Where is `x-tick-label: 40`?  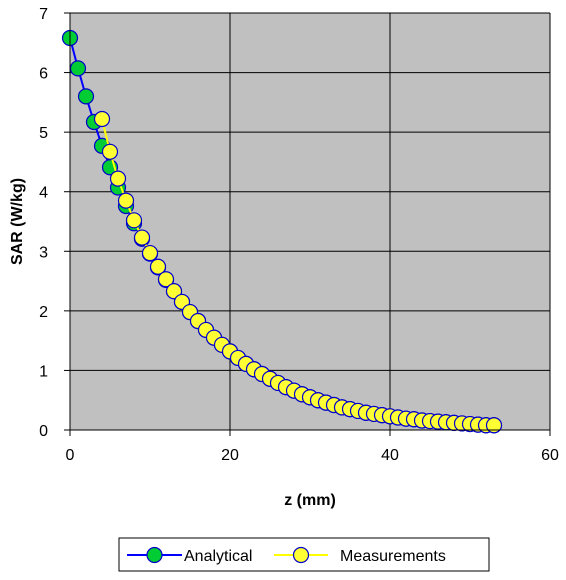 x-tick-label: 40 is located at coordinates (390, 455).